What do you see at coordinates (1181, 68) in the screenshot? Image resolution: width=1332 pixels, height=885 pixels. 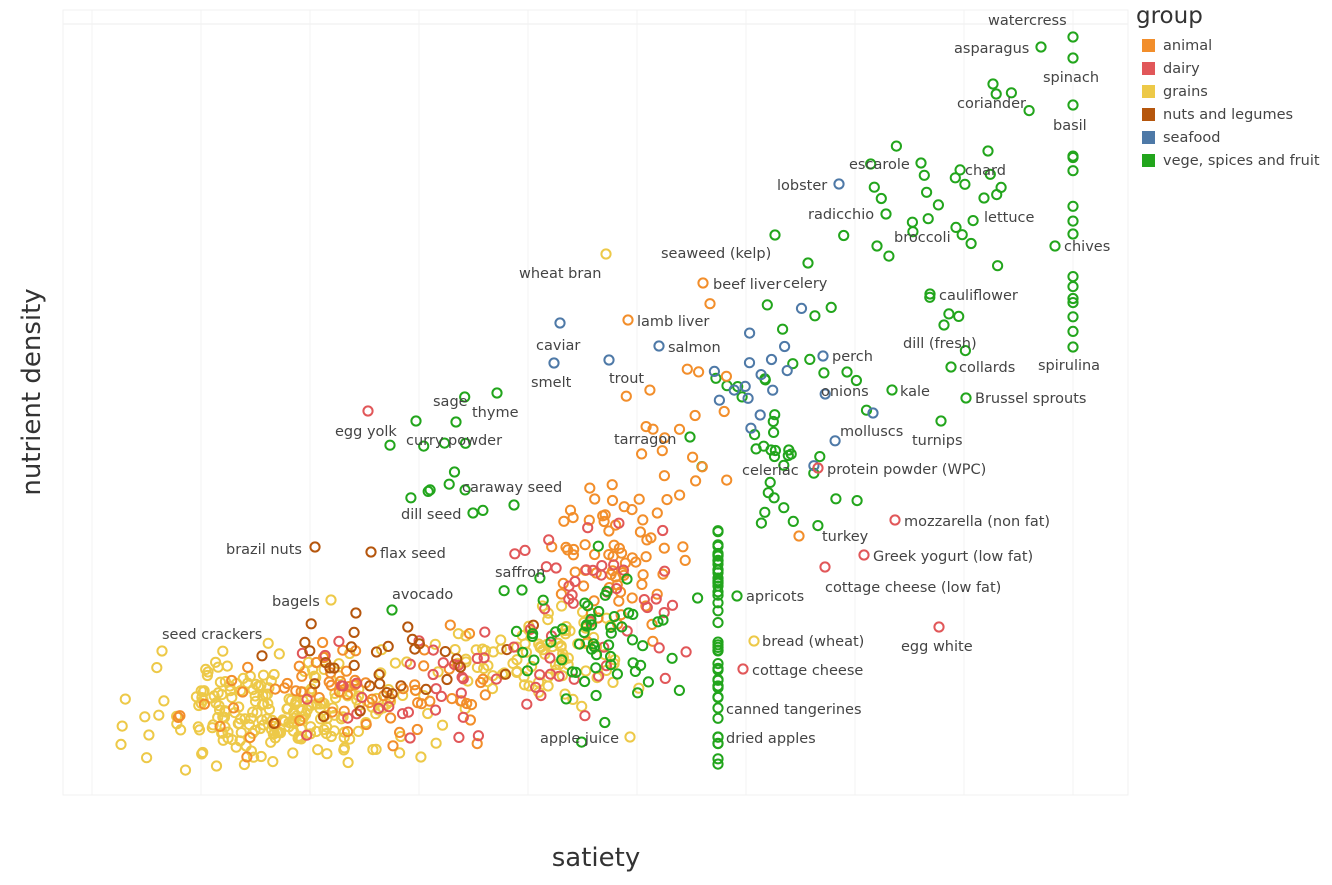 I see `legend-label: dairy` at bounding box center [1181, 68].